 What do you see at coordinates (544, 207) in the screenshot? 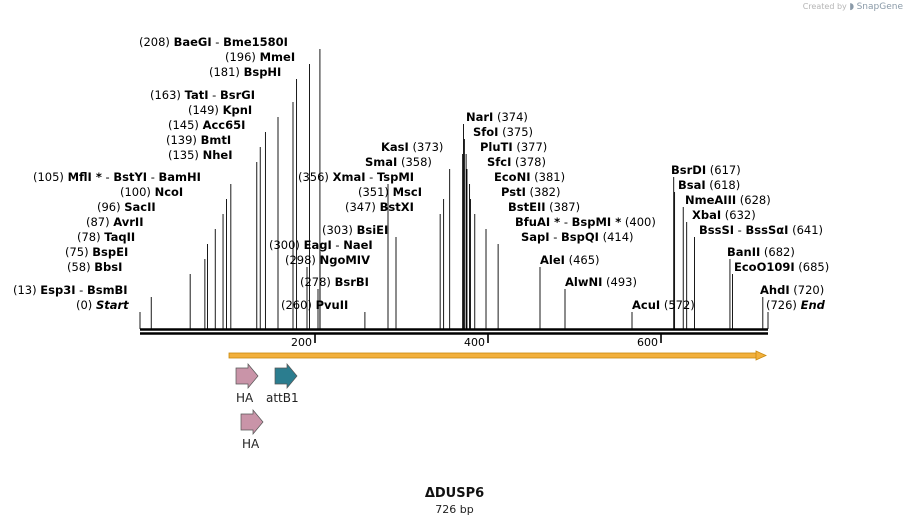
I see `site-label-bsteii: BstEII (387)` at bounding box center [544, 207].